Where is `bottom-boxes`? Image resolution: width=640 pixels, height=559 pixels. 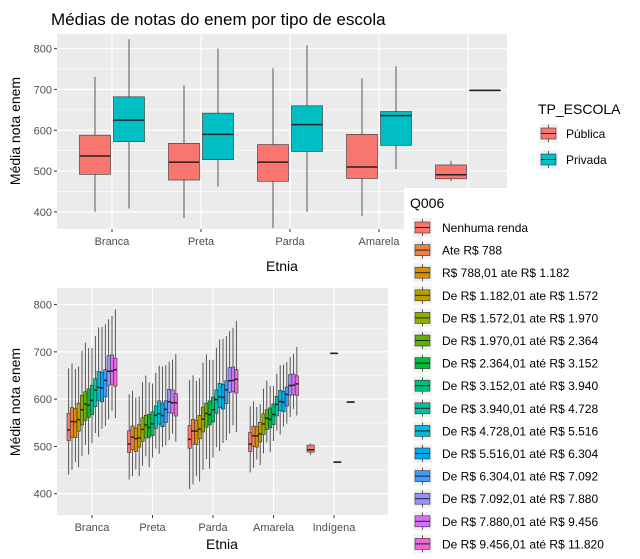 bottom-boxes is located at coordinates (210, 399).